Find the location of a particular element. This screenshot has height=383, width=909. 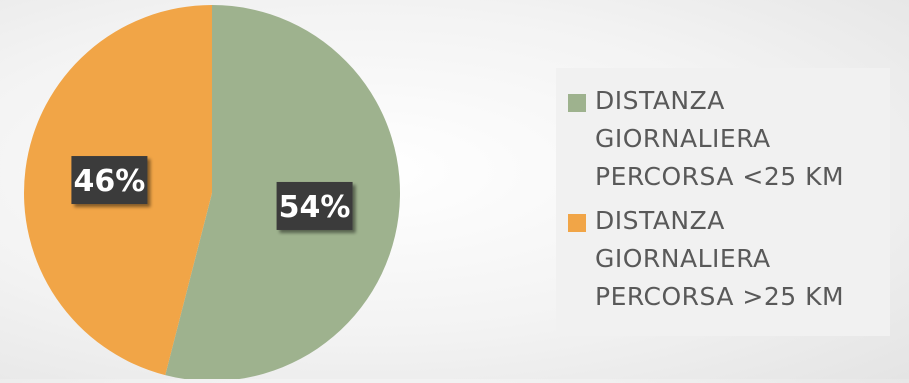

pie-data-label-under-25km: 54% is located at coordinates (314, 205).